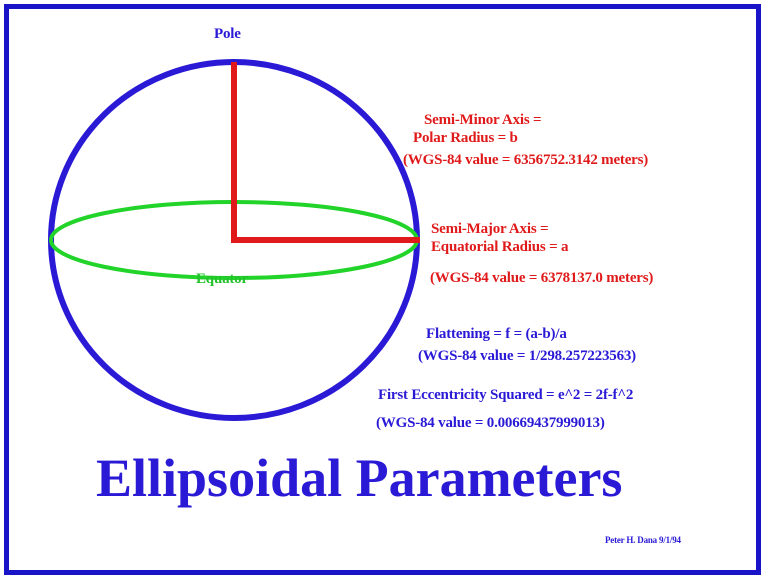 This screenshot has width=765, height=581. Describe the element at coordinates (359, 478) in the screenshot. I see `diagram-title: Ellipsoidal Parameters` at that location.